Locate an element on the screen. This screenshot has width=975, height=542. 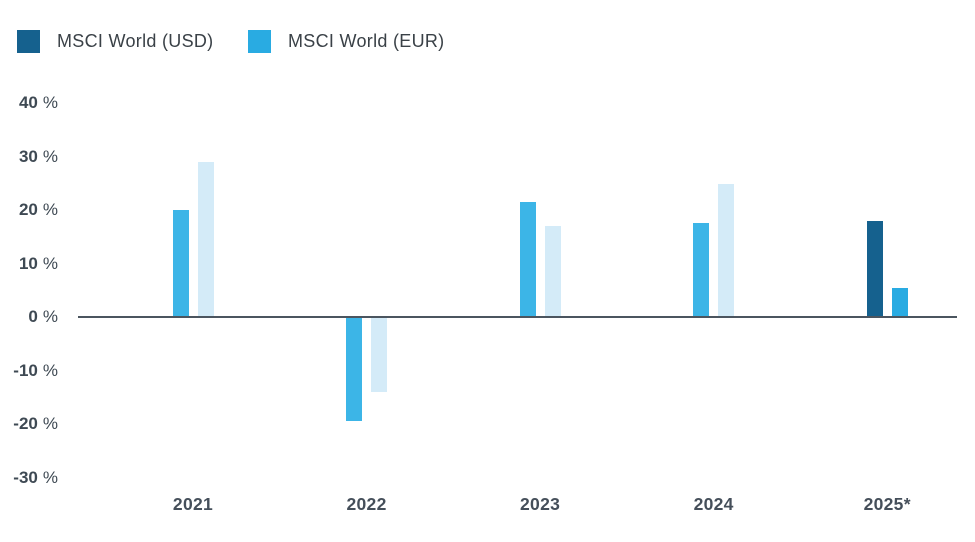
bar-usd-2023 is located at coordinates (527, 259).